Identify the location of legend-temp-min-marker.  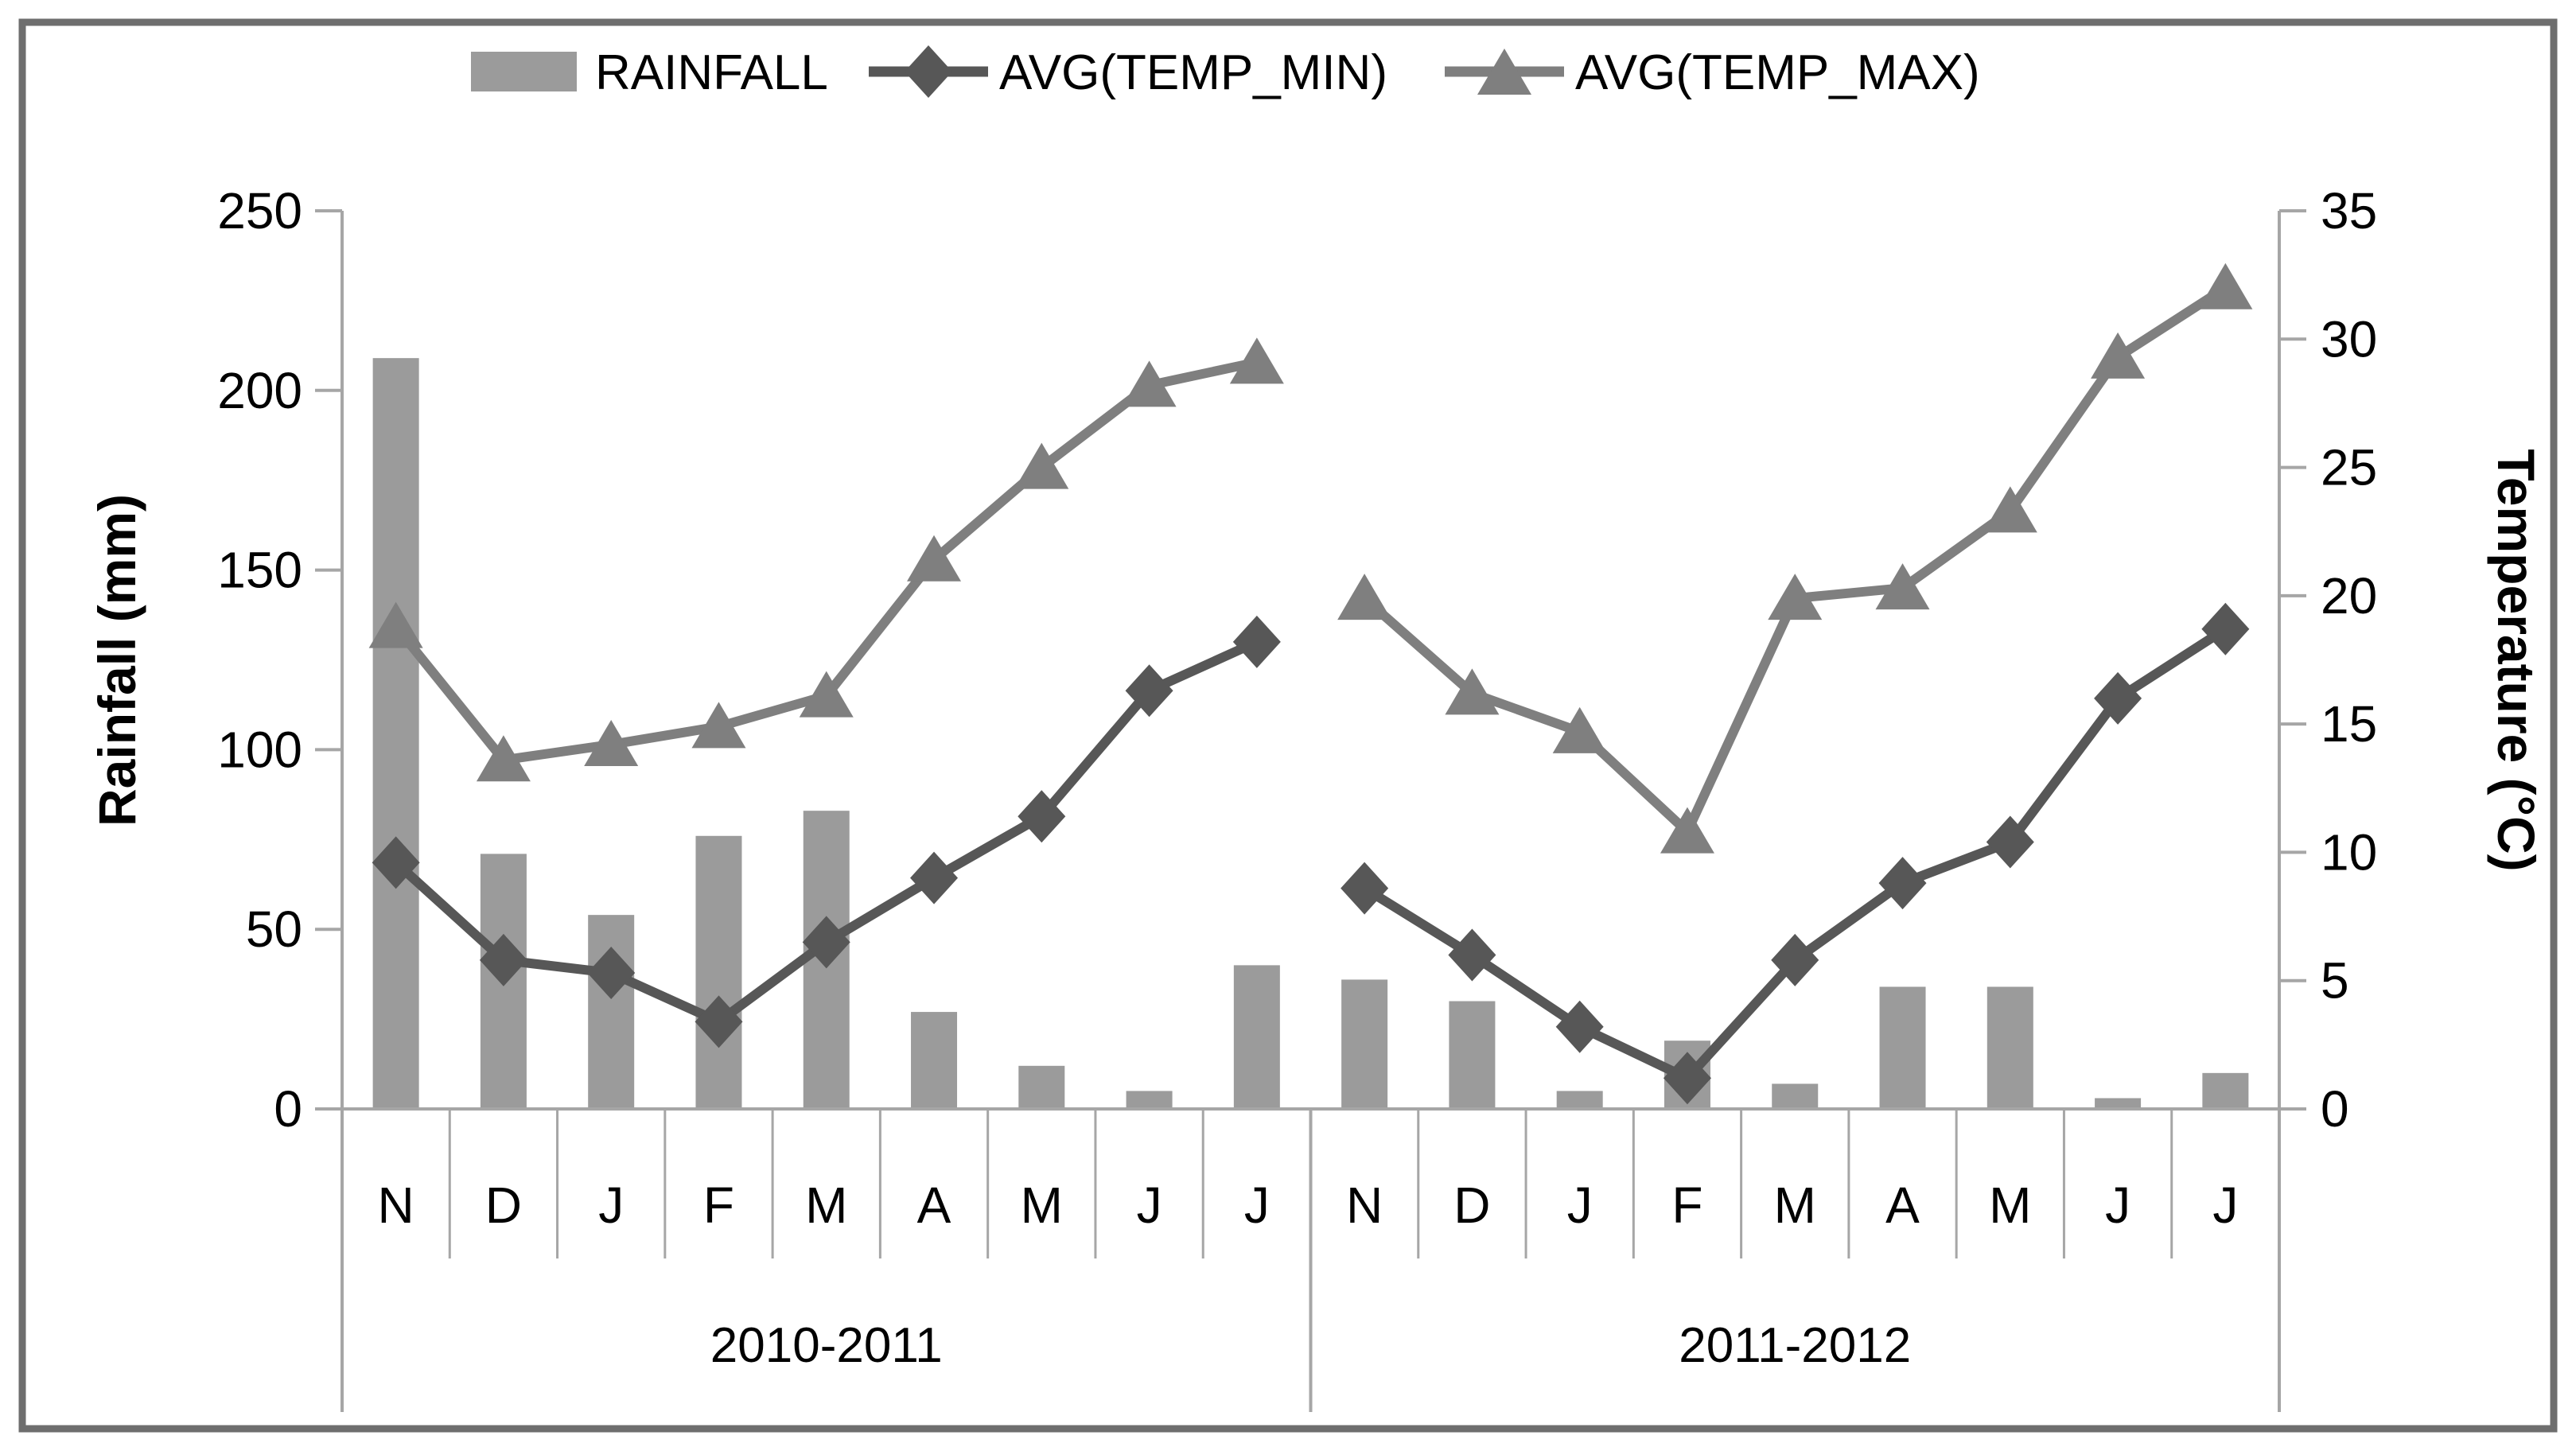
(929, 71).